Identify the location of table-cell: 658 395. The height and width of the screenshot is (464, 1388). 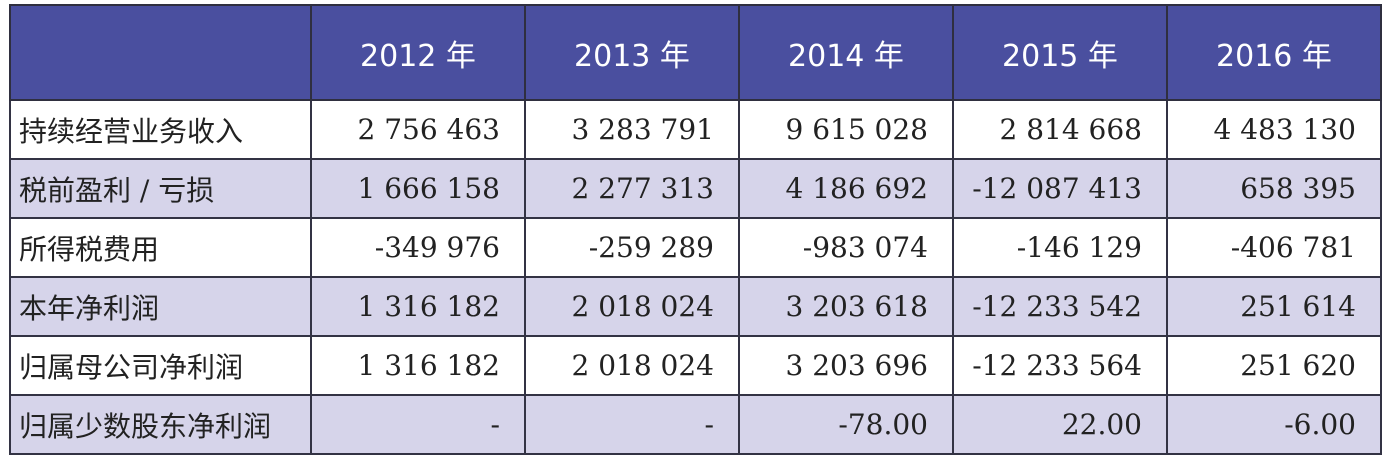
(1274, 188).